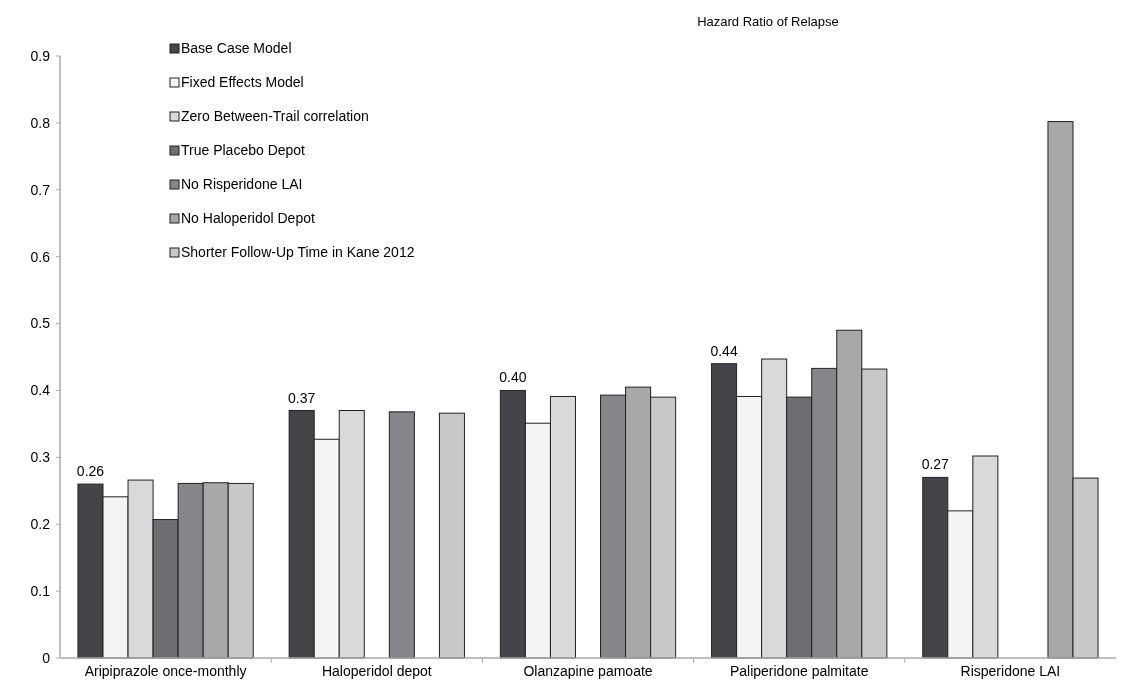 The height and width of the screenshot is (697, 1132). What do you see at coordinates (165, 671) in the screenshot?
I see `x-tick-label: Aripiprazole once-monthly` at bounding box center [165, 671].